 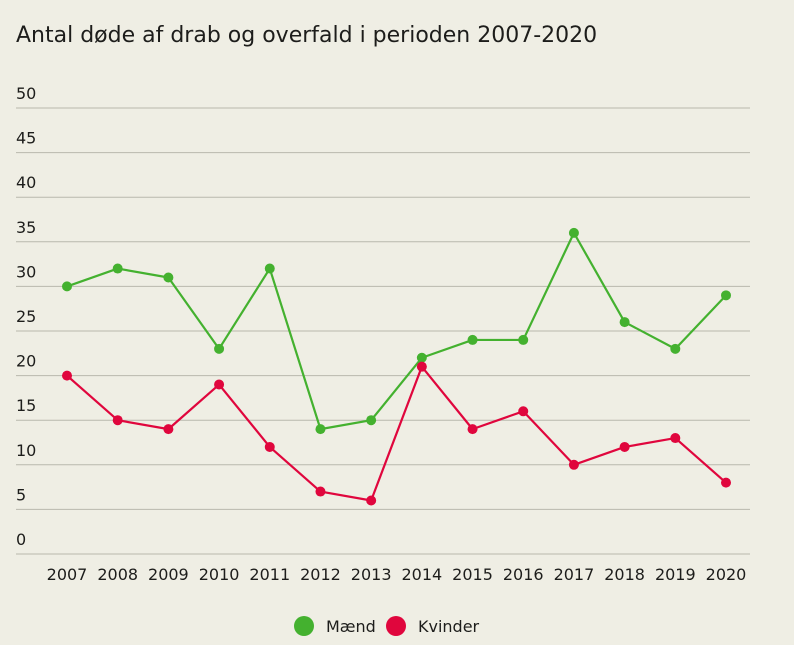 What do you see at coordinates (421, 574) in the screenshot?
I see `x-tick-label: 2014` at bounding box center [421, 574].